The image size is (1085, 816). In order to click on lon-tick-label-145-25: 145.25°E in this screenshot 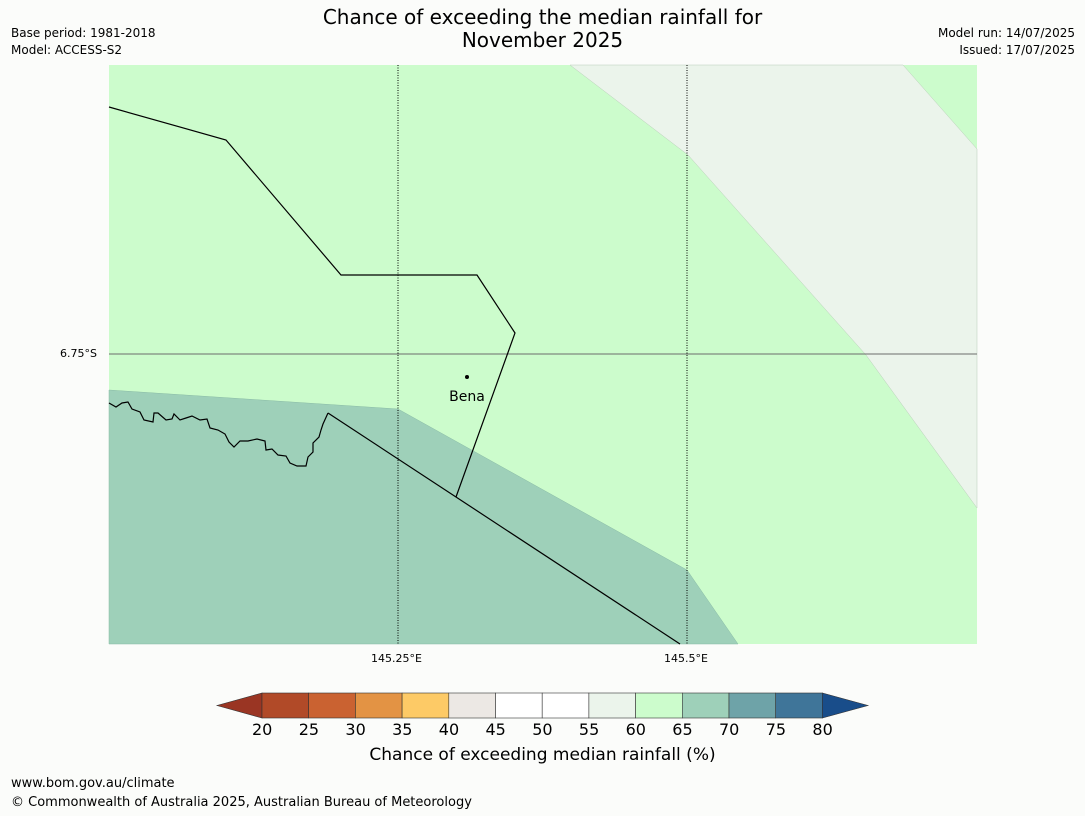, I will do `click(396, 658)`.